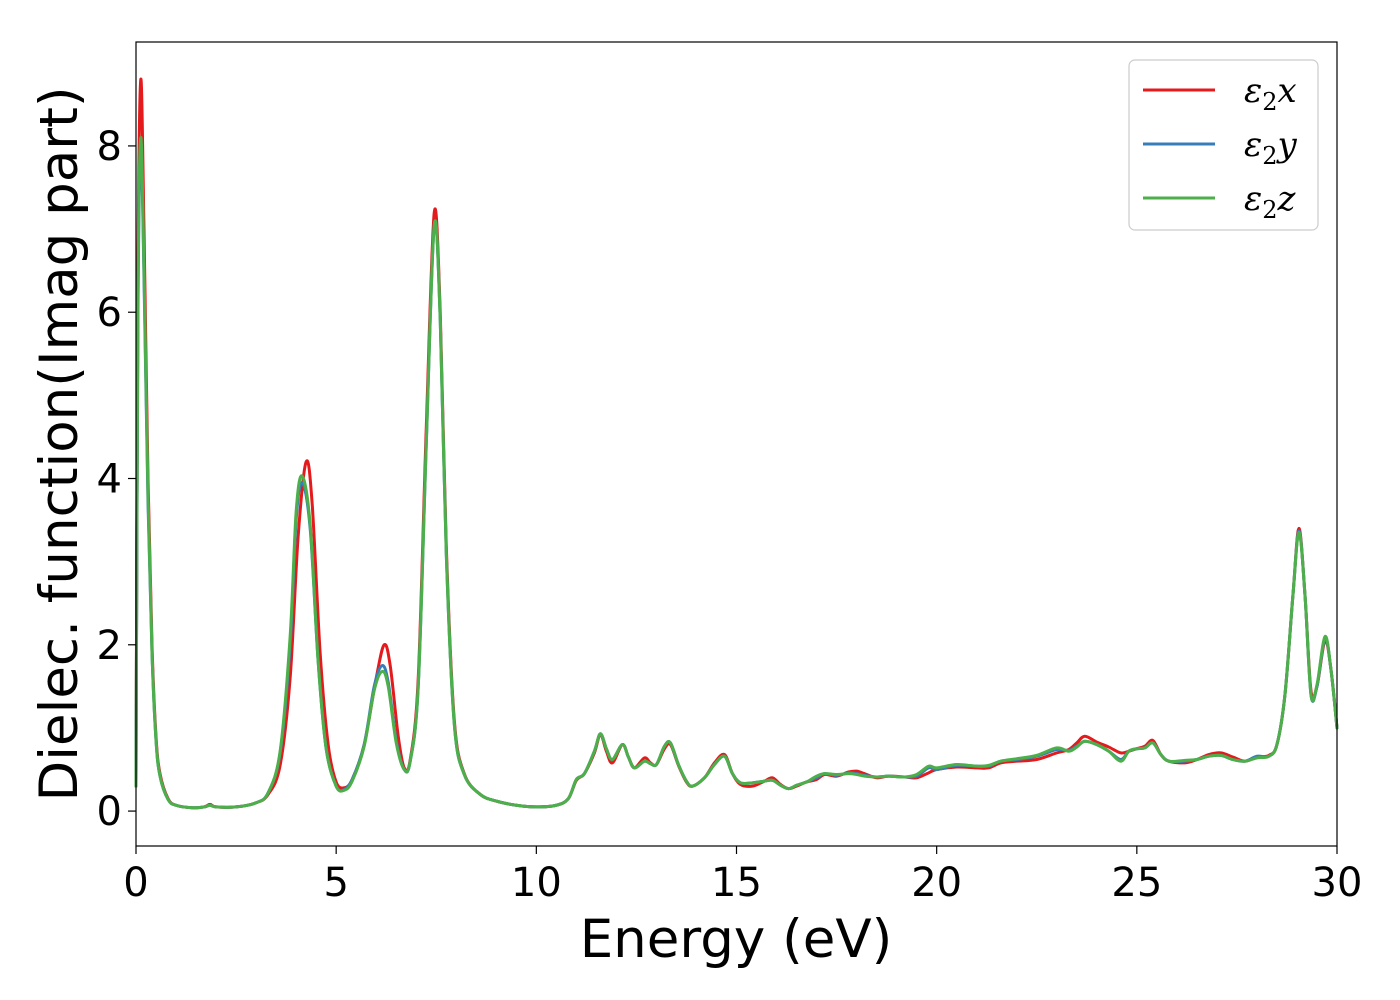  What do you see at coordinates (135, 883) in the screenshot?
I see `x-tick-label: 0` at bounding box center [135, 883].